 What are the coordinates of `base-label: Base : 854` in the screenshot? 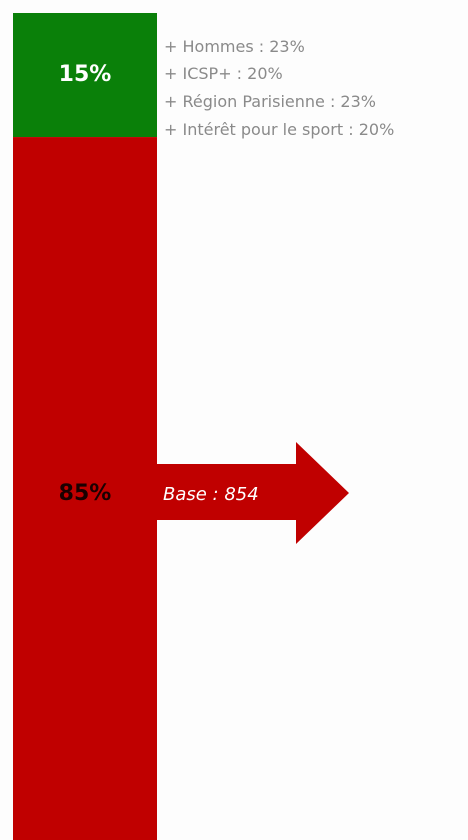 It's located at (211, 494).